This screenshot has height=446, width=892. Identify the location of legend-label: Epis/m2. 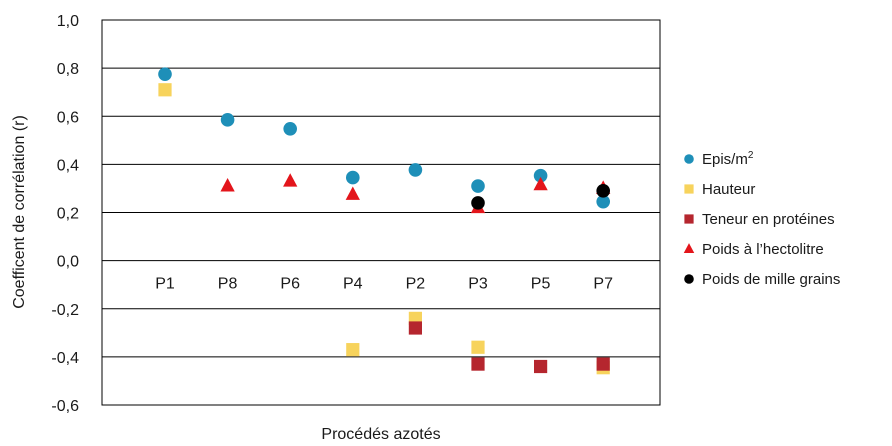
(728, 159).